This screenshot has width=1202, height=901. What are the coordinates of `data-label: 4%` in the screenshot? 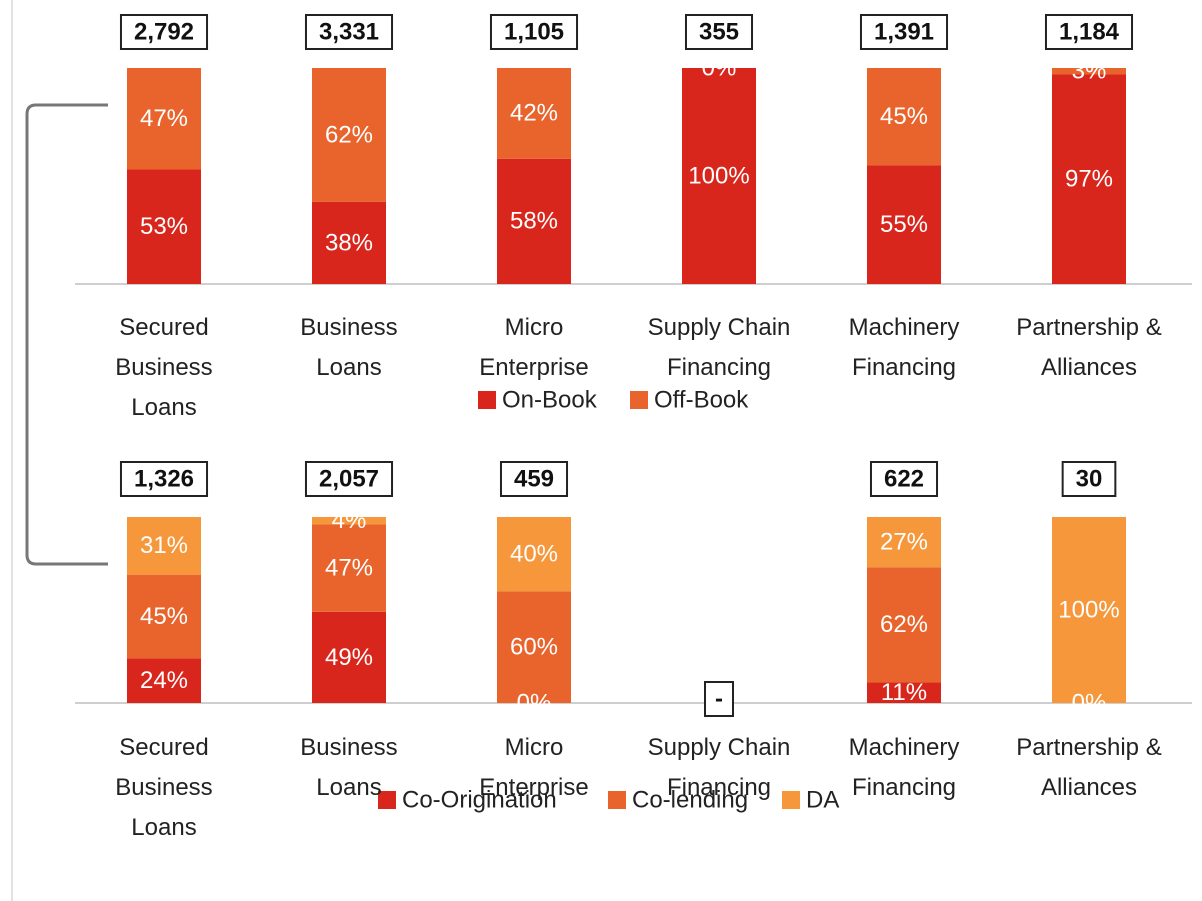 It's located at (349, 520).